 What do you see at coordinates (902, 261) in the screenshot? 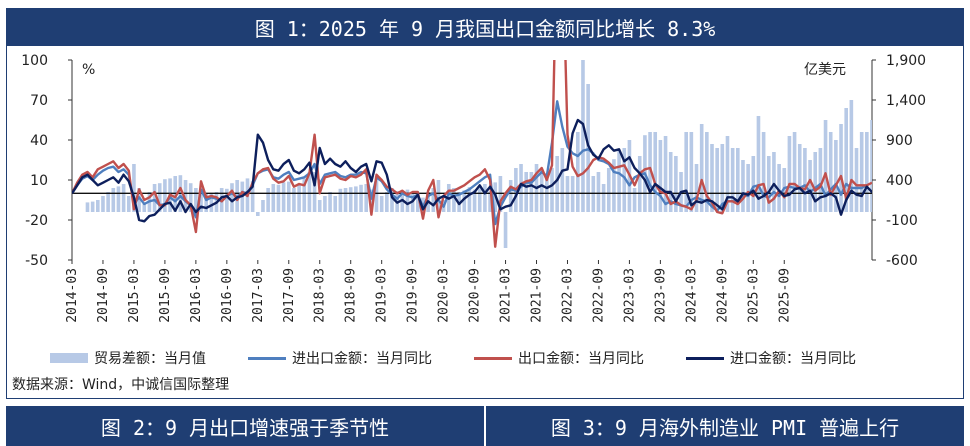
I see `right-tick-label: -600` at bounding box center [902, 261].